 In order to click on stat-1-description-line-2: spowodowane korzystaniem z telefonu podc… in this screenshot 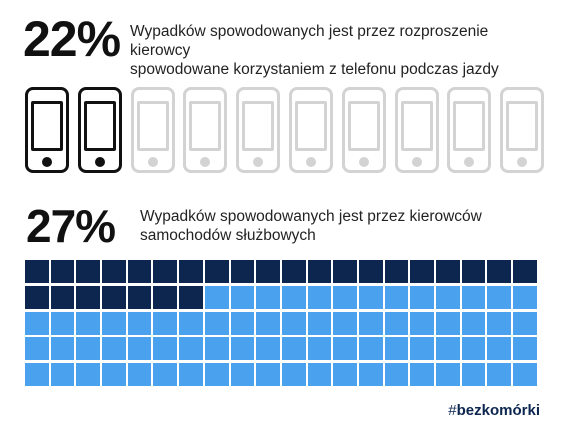, I will do `click(314, 69)`.